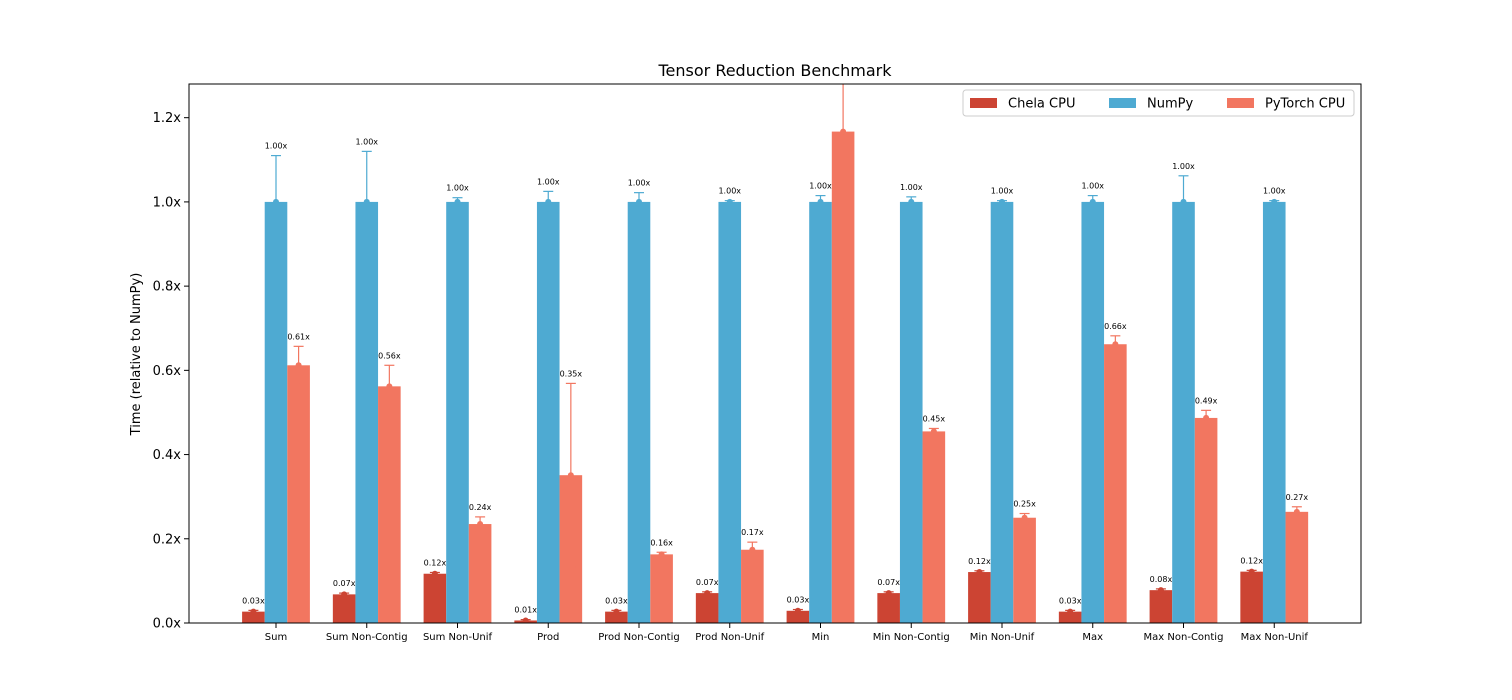  What do you see at coordinates (276, 637) in the screenshot?
I see `x-tick-label: Sum` at bounding box center [276, 637].